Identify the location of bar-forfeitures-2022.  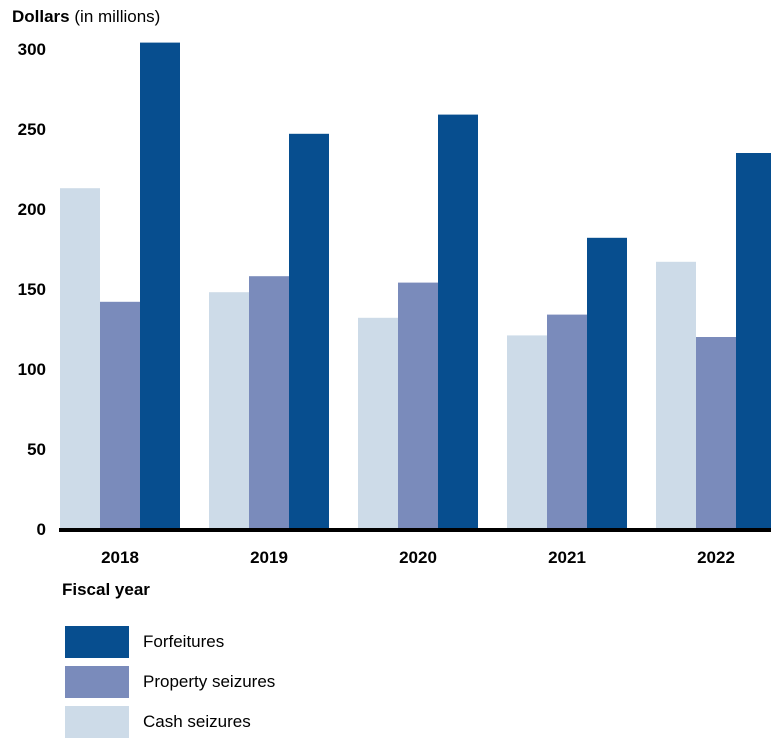
(753, 341).